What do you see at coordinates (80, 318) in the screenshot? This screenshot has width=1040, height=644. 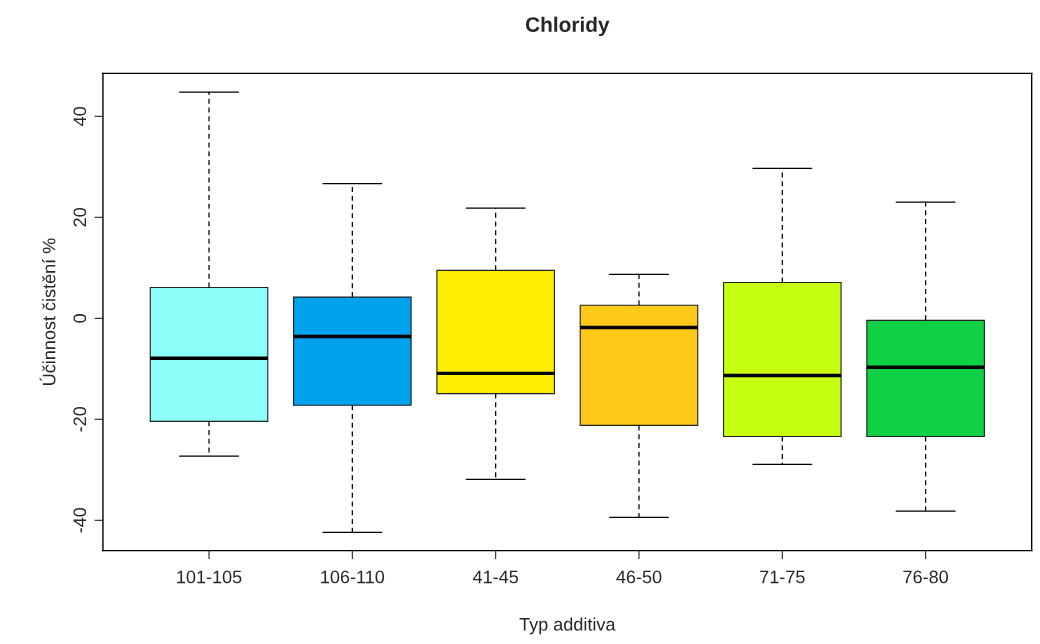 I see `y-tick-label: 0` at bounding box center [80, 318].